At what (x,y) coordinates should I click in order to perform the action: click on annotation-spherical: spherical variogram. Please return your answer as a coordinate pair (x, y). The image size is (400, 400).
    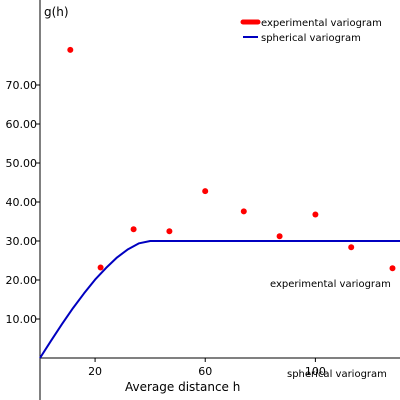
    Looking at the image, I should click on (337, 374).